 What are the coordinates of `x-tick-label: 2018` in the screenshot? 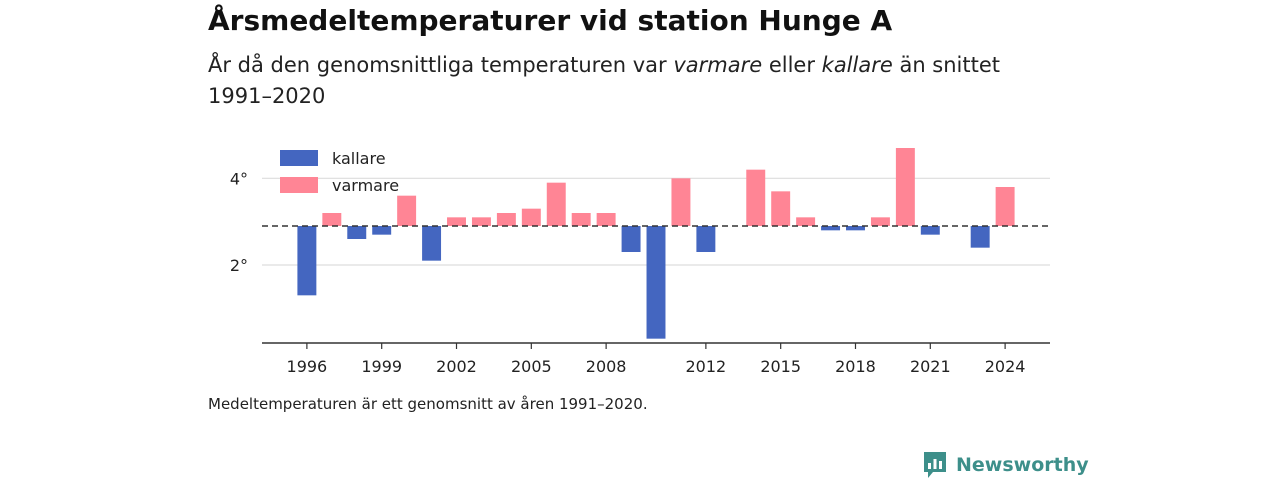 It's located at (855, 366).